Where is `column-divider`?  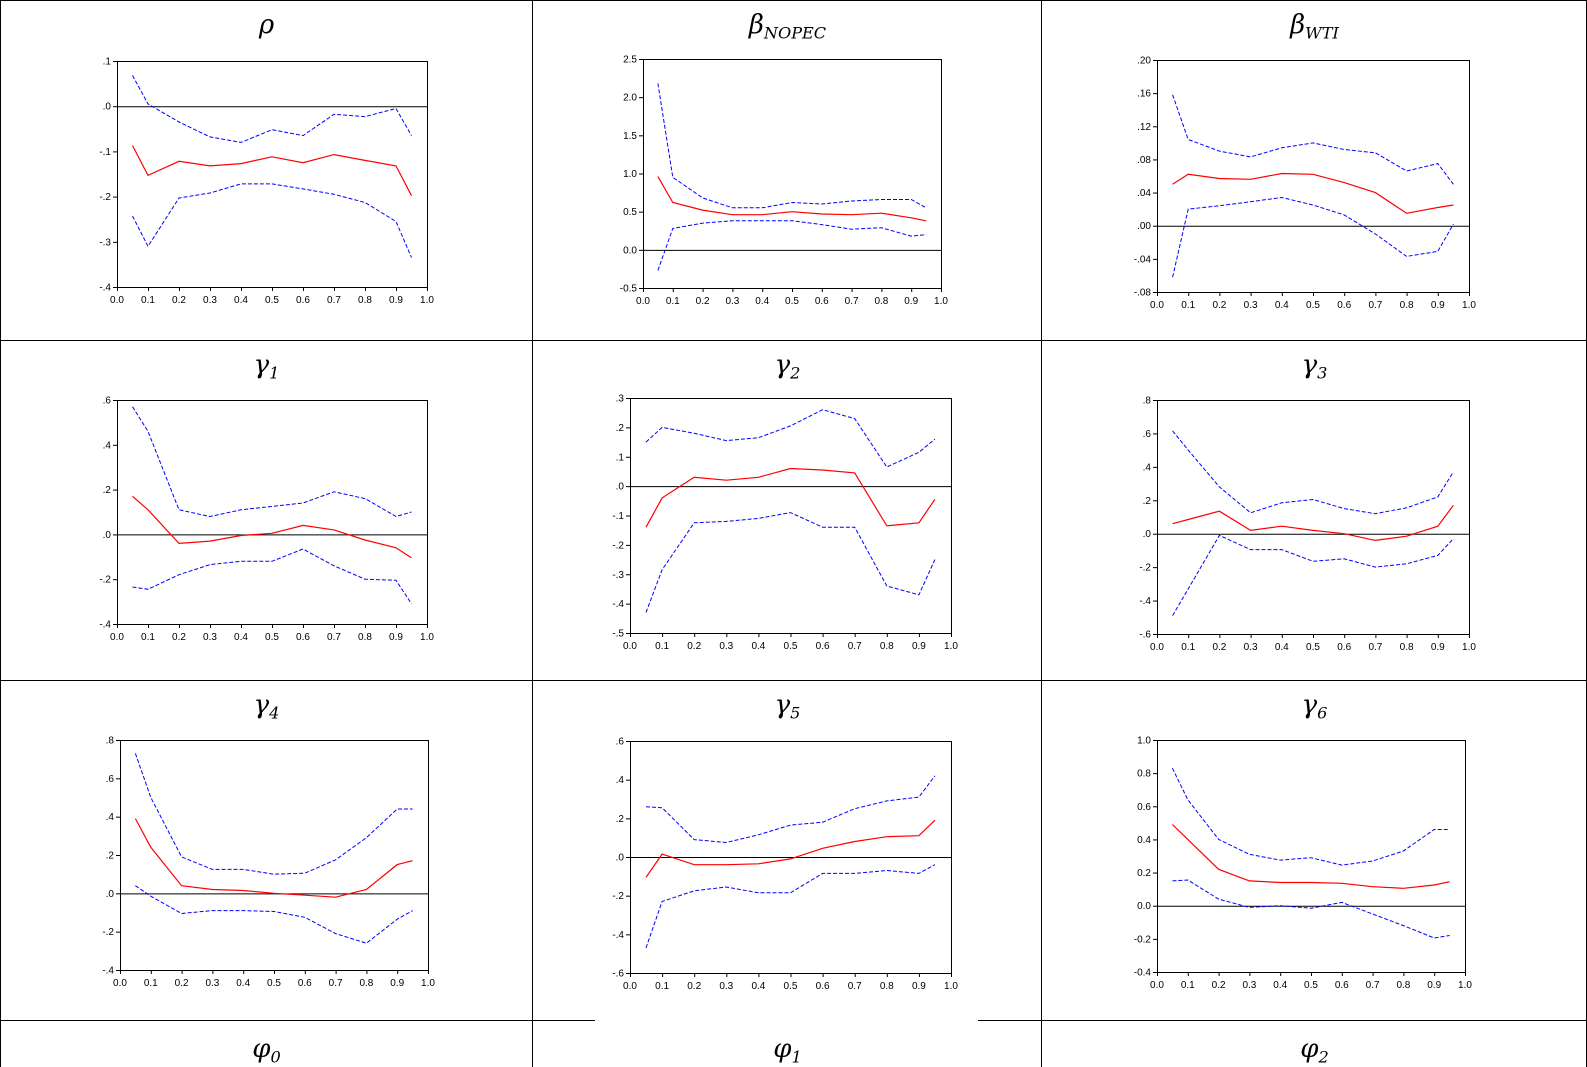 column-divider is located at coordinates (1041, 533).